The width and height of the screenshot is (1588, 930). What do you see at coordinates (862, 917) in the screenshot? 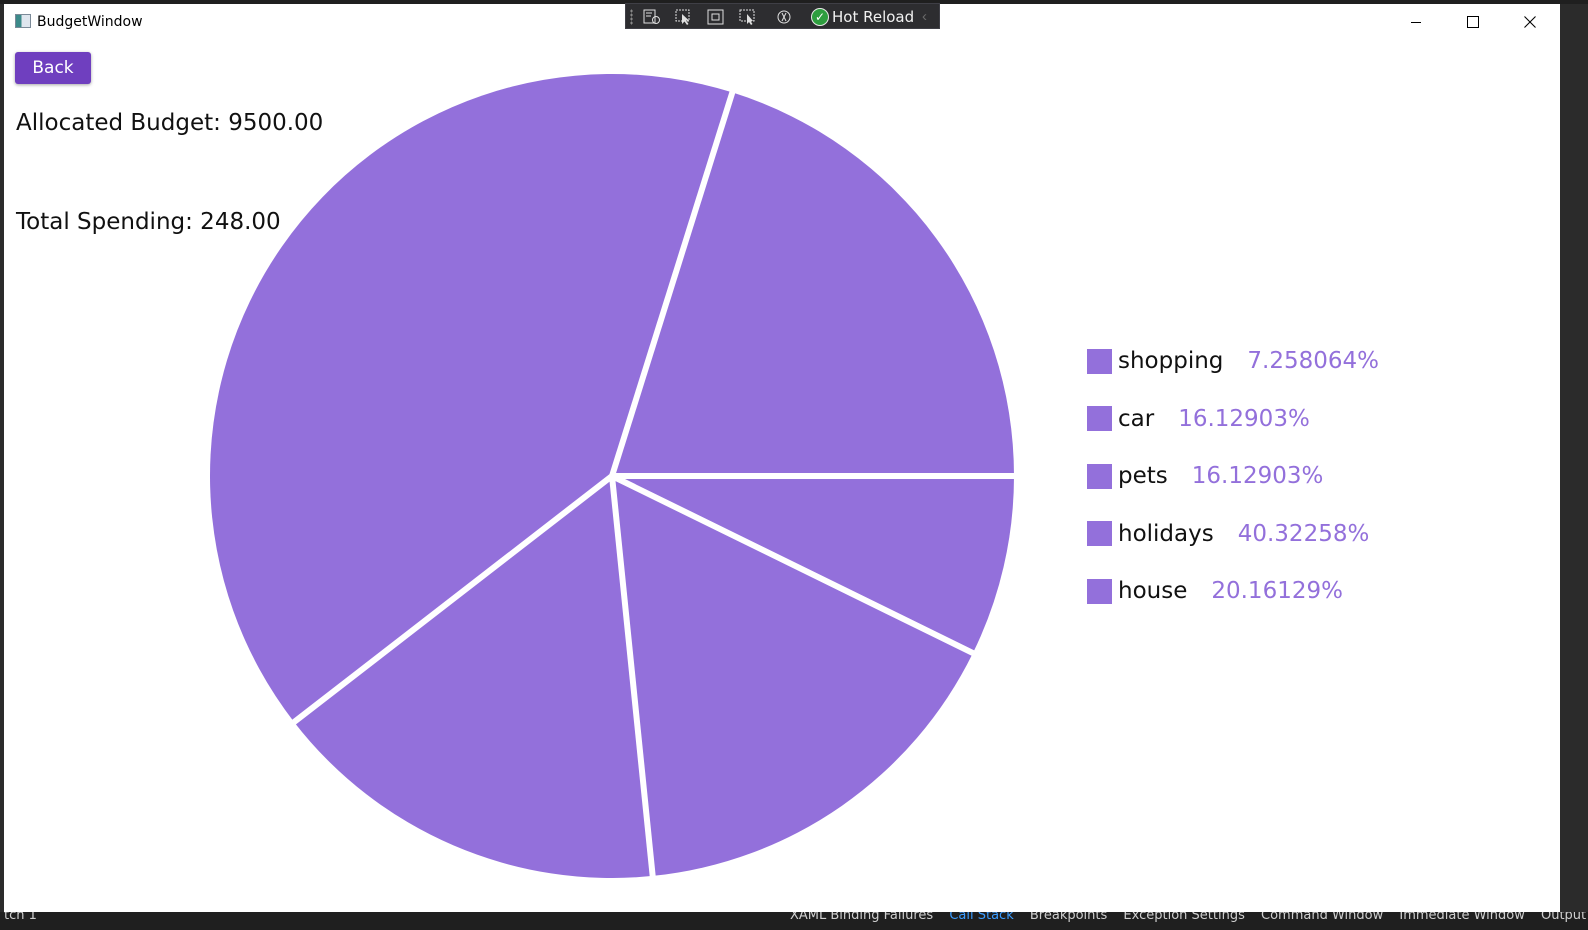
I see `ide-tab-xaml-binding-failures: XAML Binding Failures` at bounding box center [862, 917].